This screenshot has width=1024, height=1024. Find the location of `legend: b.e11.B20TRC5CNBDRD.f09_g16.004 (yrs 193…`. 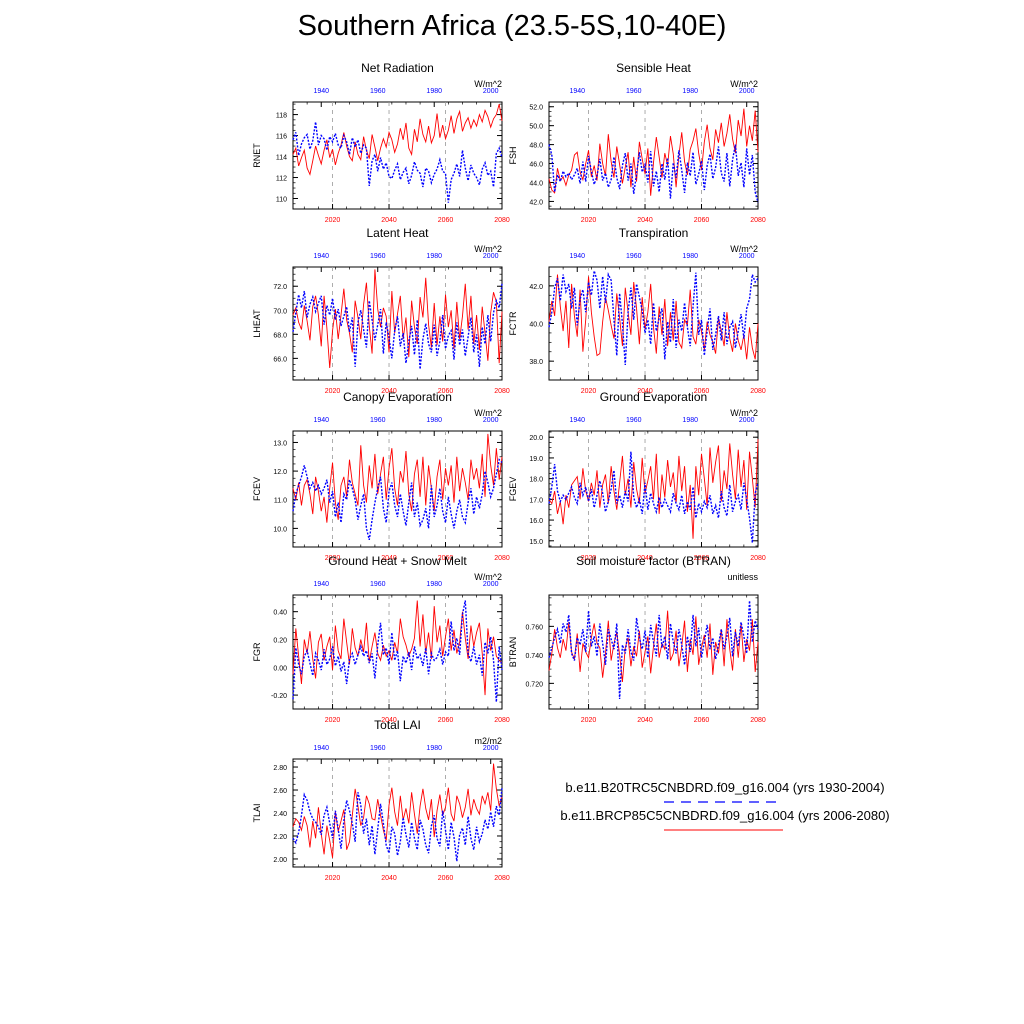

legend: b.e11.B20TRC5CNBDRD.f09_g16.004 (yrs 193… is located at coordinates (725, 805).